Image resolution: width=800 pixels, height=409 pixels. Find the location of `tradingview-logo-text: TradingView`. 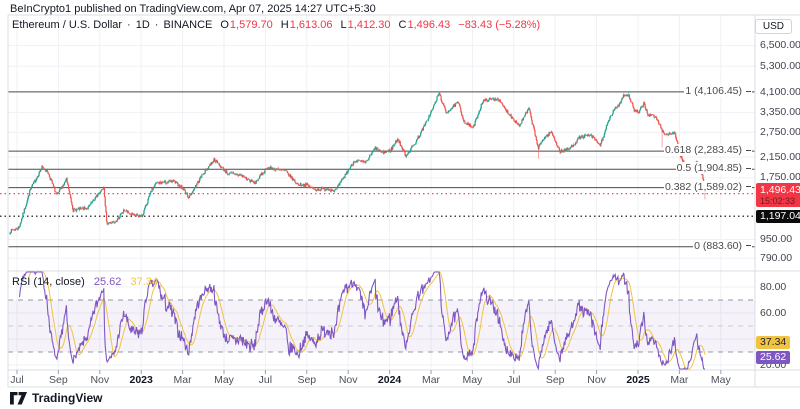

tradingview-logo-text: TradingView is located at coordinates (67, 398).